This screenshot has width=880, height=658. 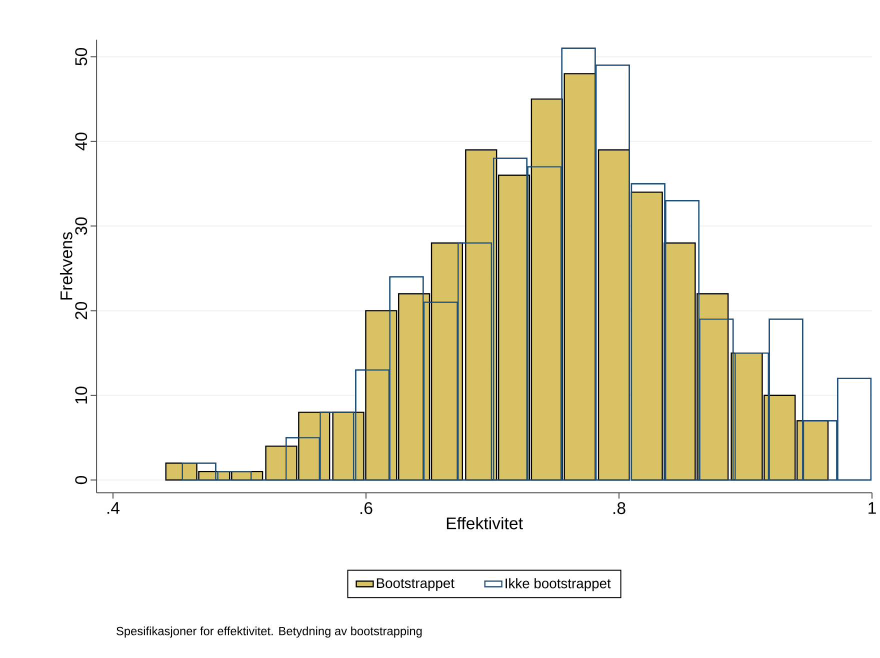 I want to click on x-tick-label: .6, so click(x=366, y=508).